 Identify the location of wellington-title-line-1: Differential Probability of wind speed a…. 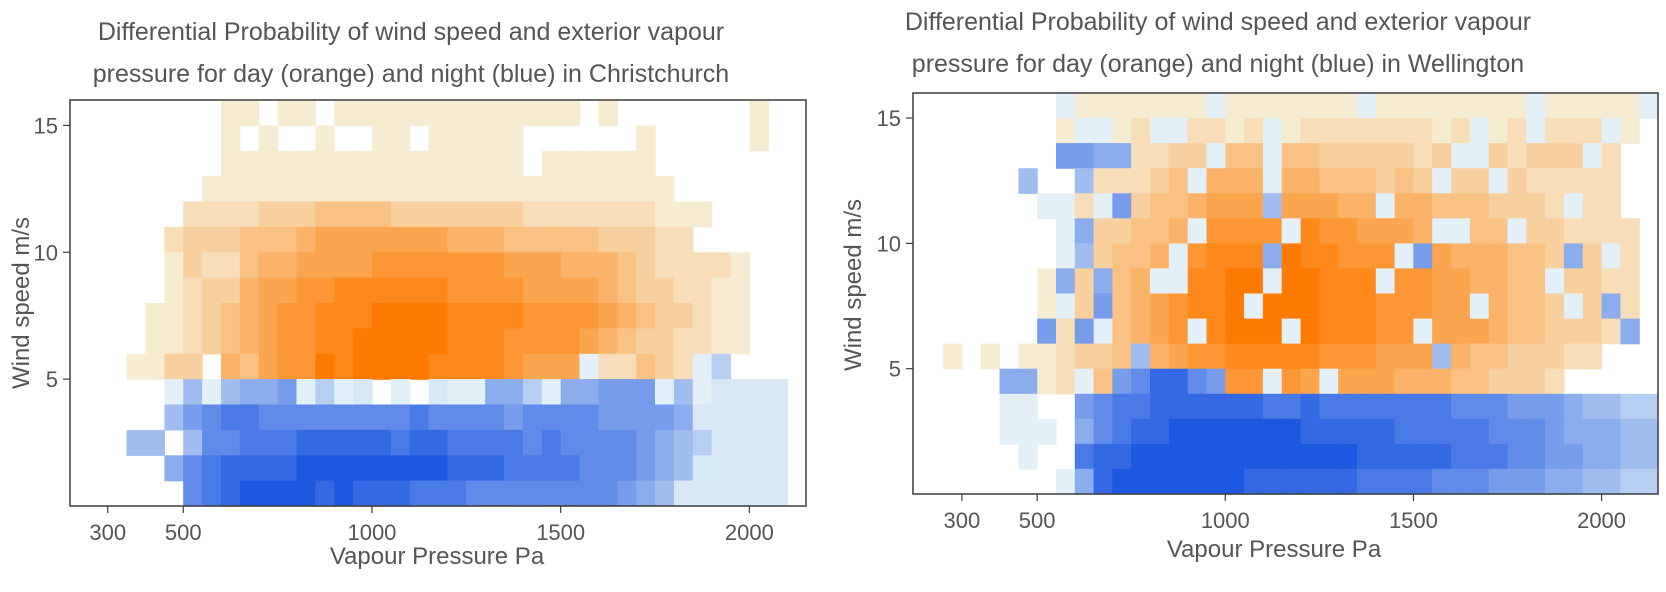
(1218, 22).